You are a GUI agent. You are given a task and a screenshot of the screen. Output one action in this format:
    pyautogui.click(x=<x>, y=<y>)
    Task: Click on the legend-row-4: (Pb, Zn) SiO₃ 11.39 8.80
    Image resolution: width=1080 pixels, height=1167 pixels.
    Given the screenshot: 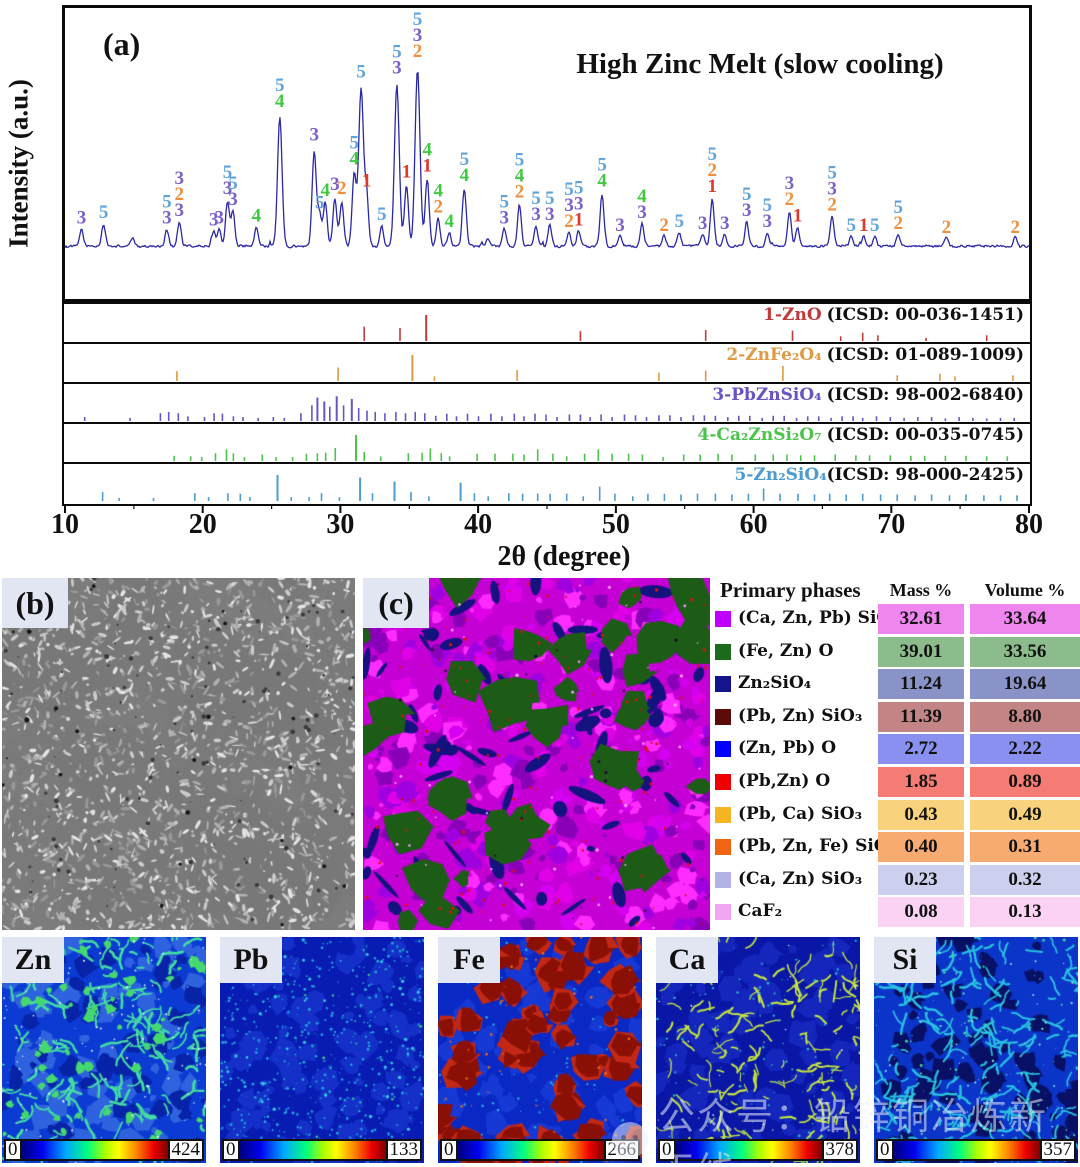 What is the action you would take?
    pyautogui.click(x=896, y=716)
    